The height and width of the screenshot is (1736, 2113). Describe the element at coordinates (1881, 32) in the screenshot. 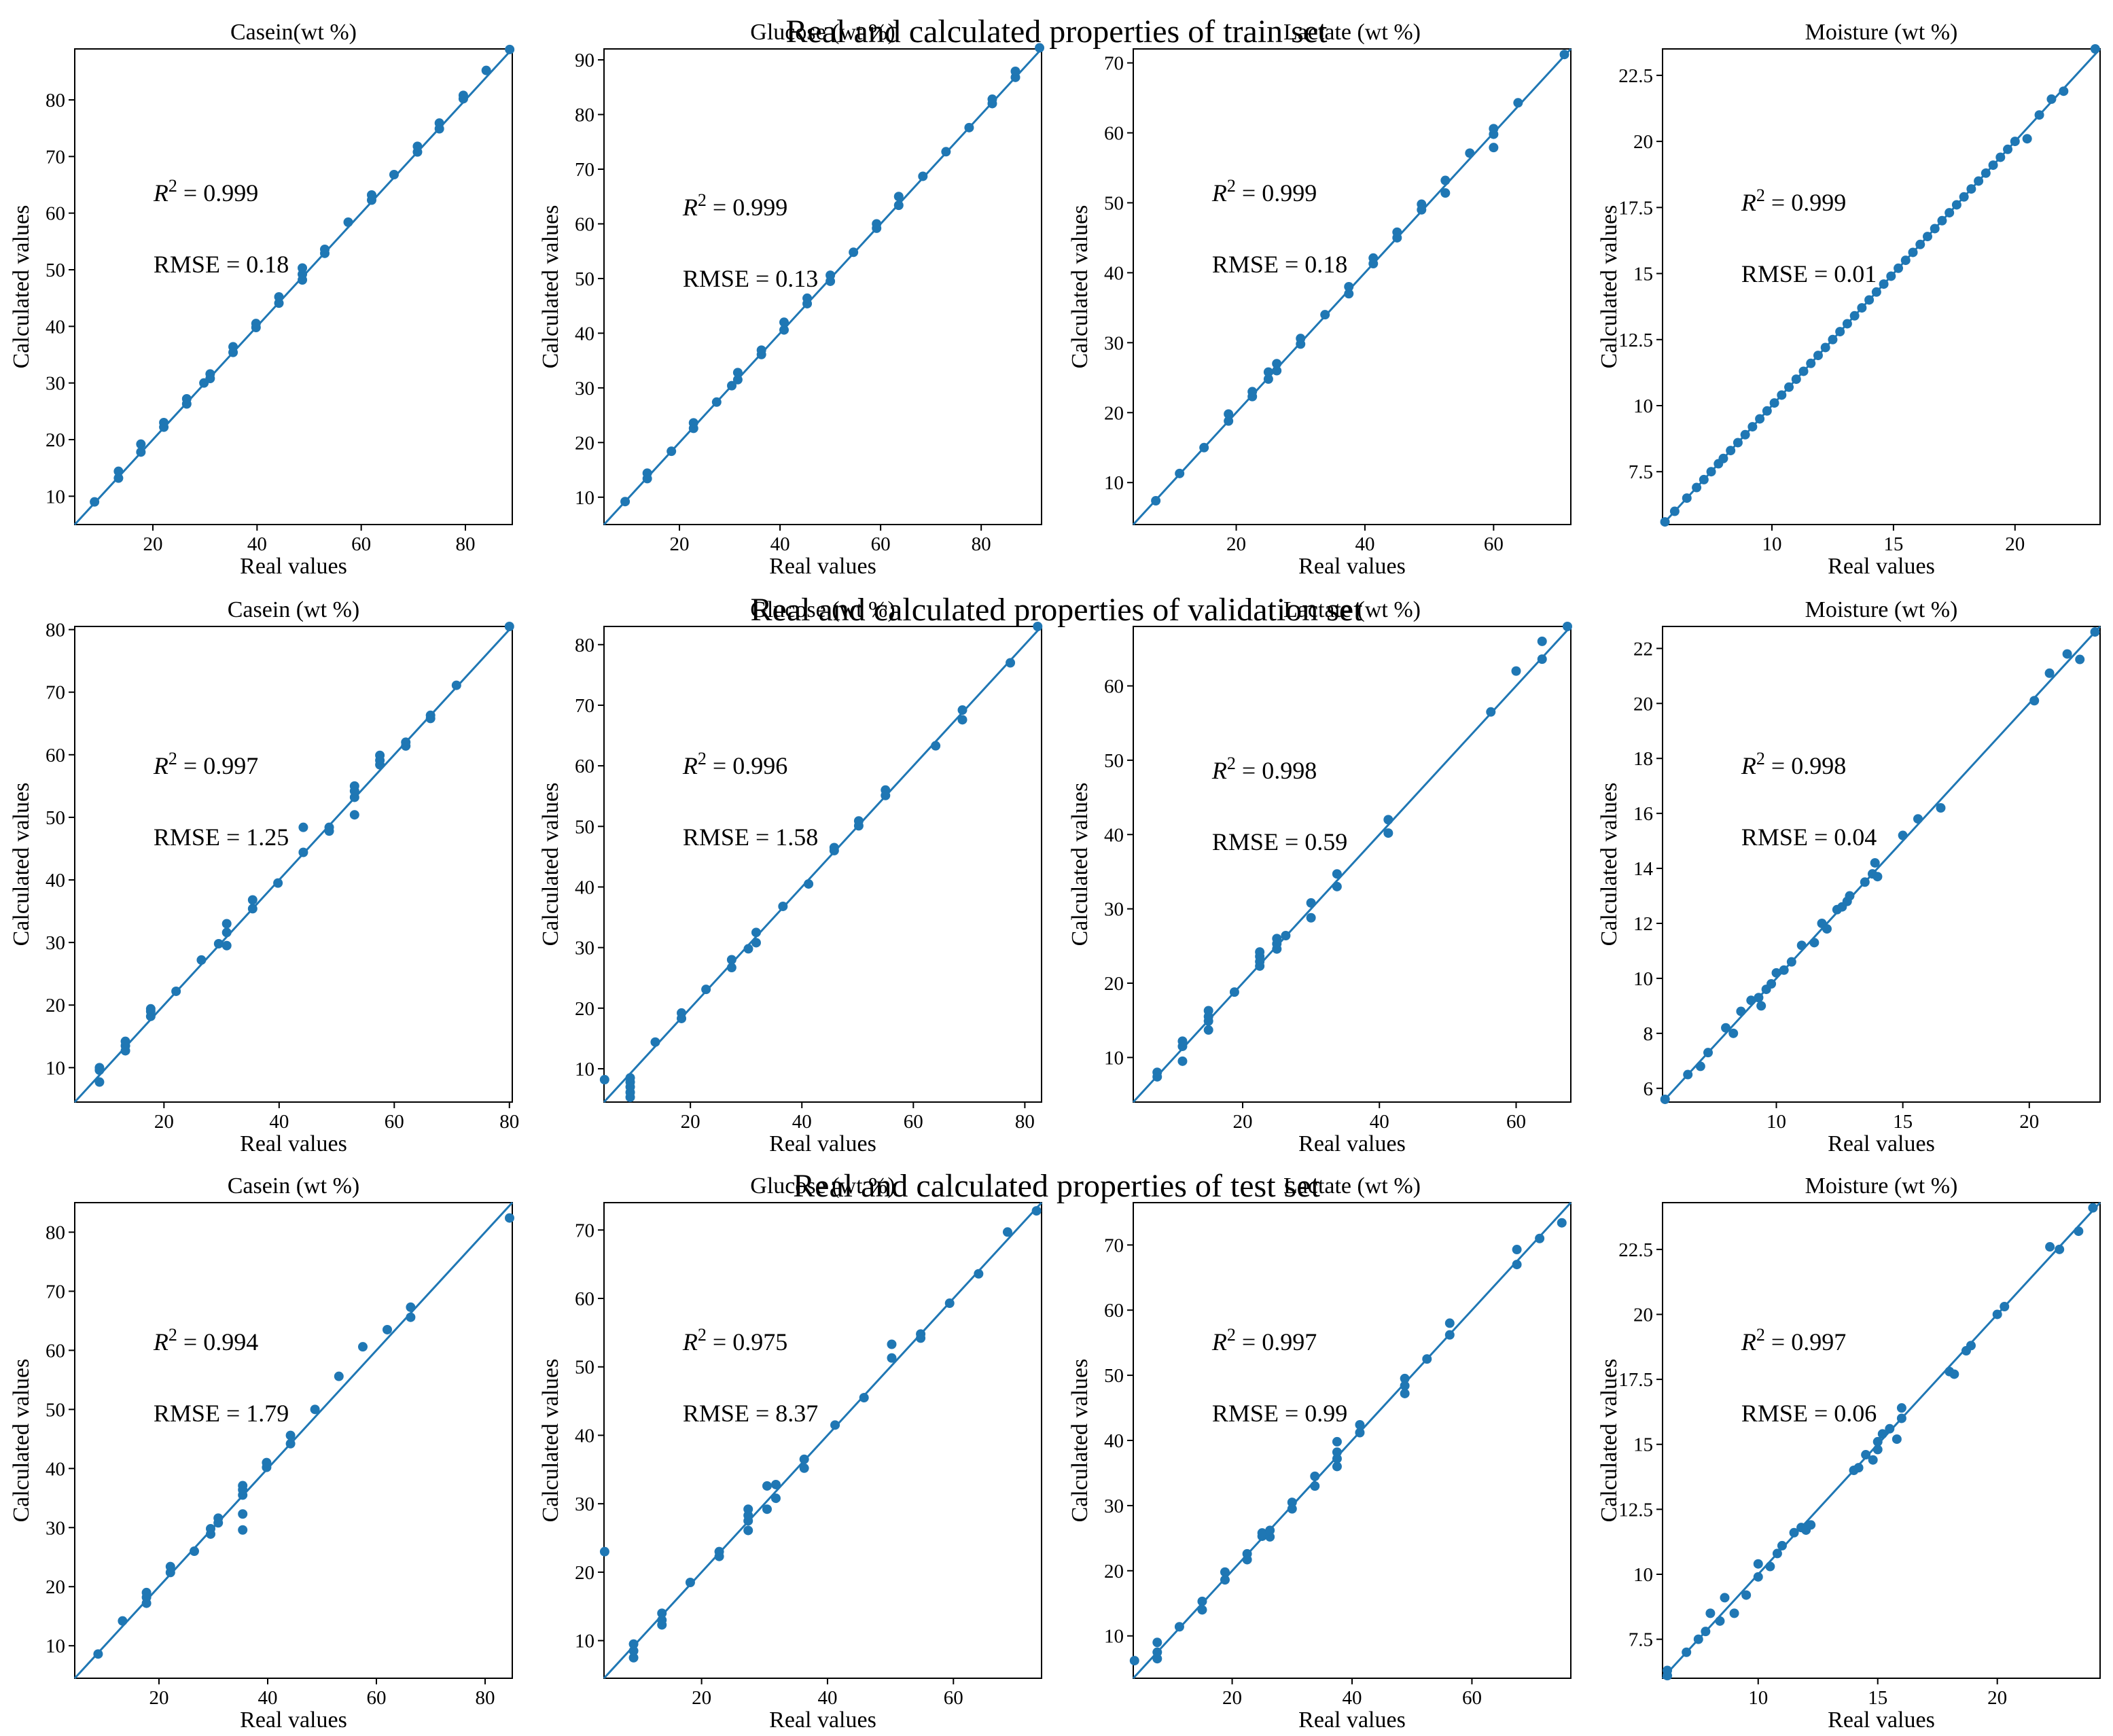

I see `panel-title: Moisture (wt %)` at that location.